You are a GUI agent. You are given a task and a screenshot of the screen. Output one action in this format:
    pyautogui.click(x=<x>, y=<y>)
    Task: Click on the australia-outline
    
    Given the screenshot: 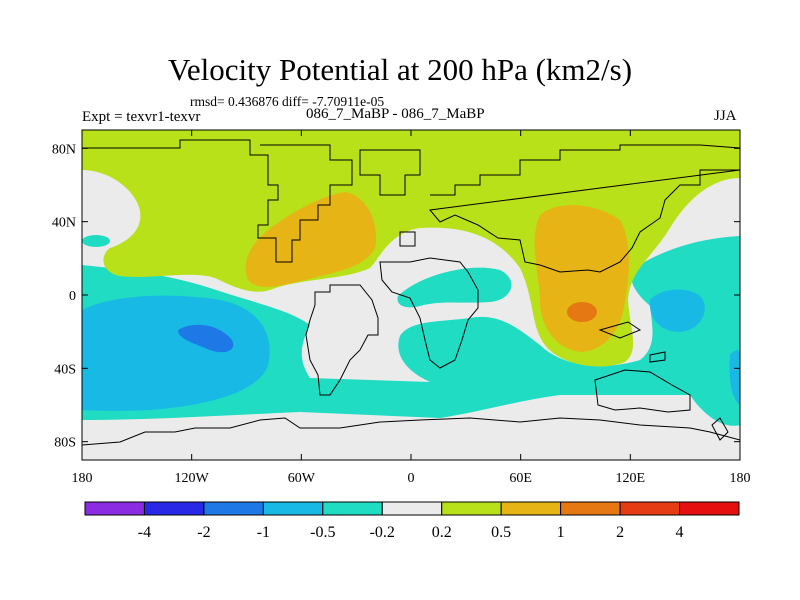 What is the action you would take?
    pyautogui.click(x=642, y=391)
    